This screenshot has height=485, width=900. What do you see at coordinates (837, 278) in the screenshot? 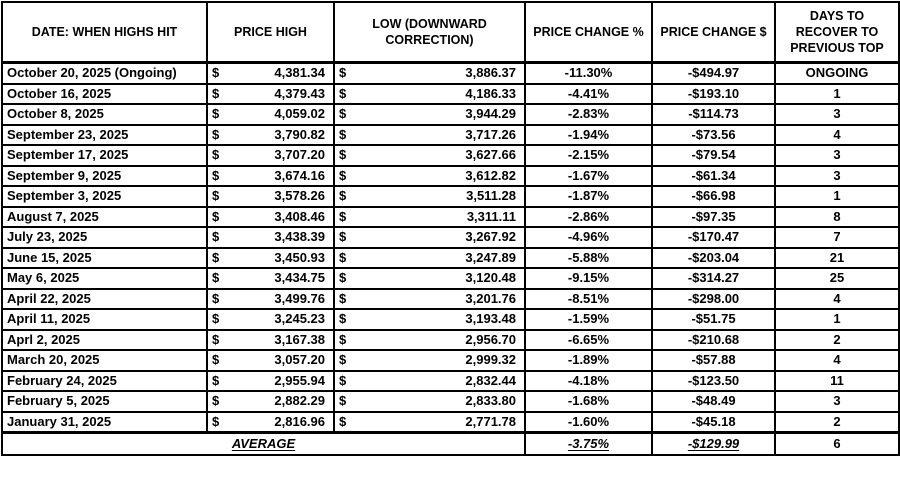
I see `days-recover-cell: 25` at bounding box center [837, 278].